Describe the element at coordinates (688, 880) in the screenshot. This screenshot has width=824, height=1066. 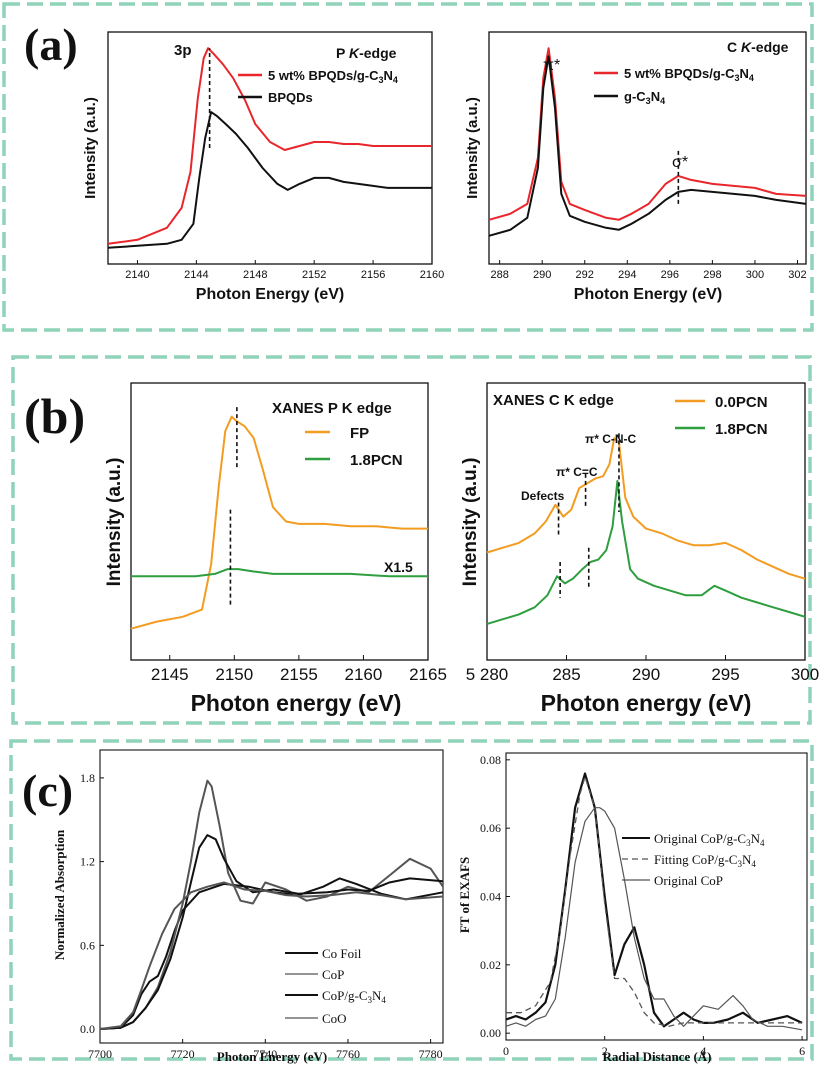
I see `legend-label: Original CoP` at that location.